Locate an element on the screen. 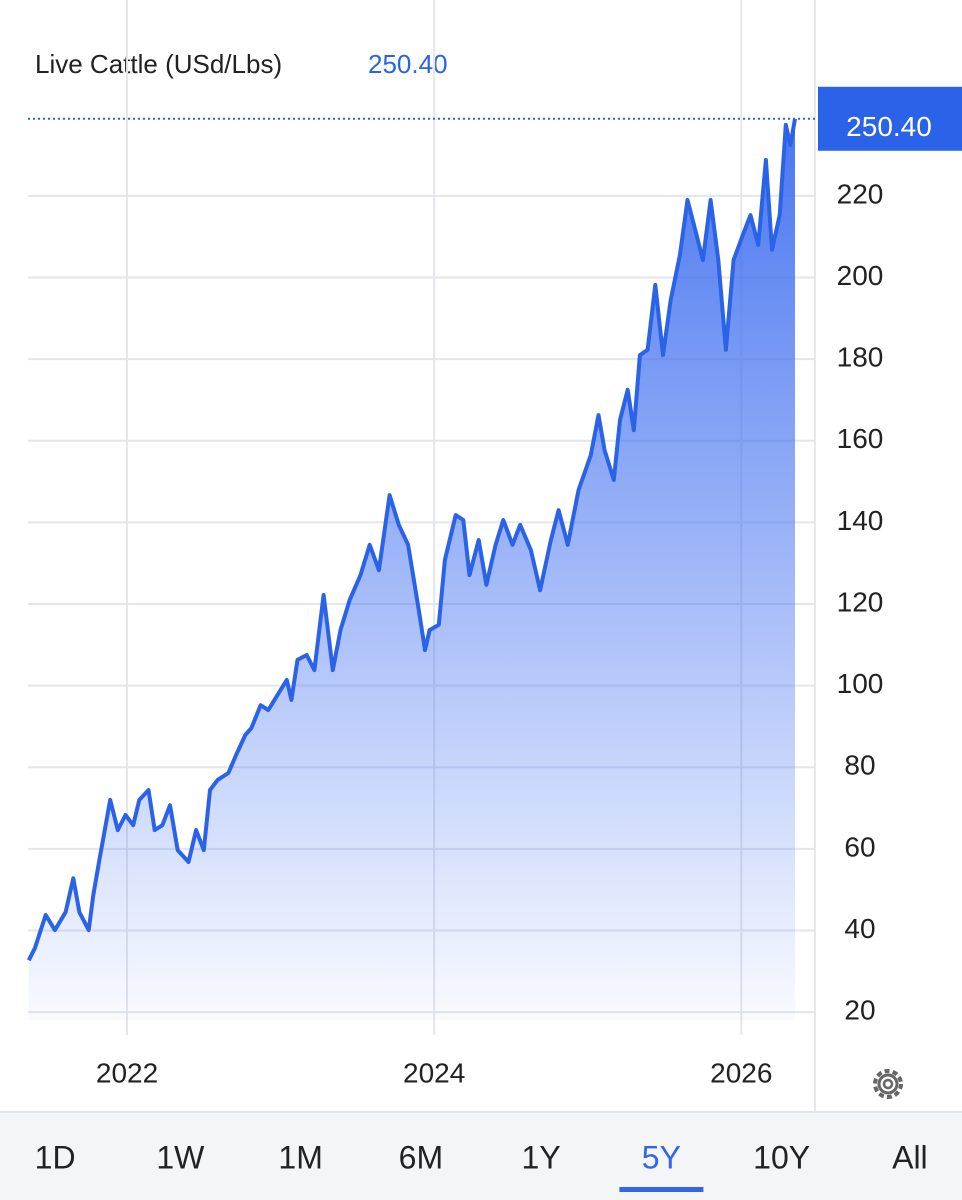 The height and width of the screenshot is (1200, 962). chart-title: Live Cattle (USd/Lbs) is located at coordinates (158, 64).